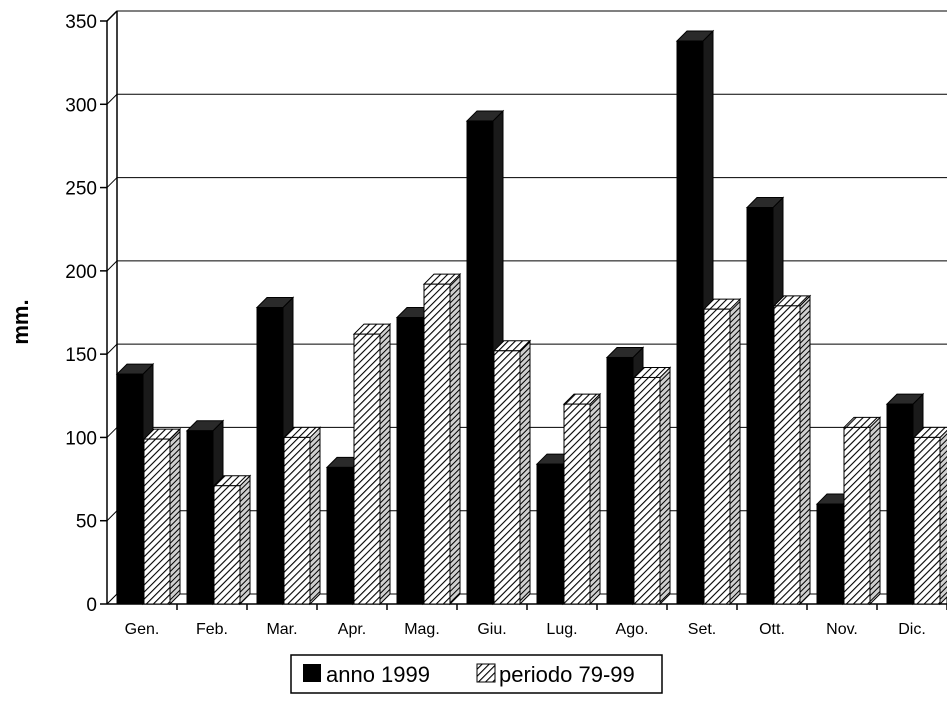 This screenshot has height=711, width=947. I want to click on x-tick-label: Nov., so click(842, 629).